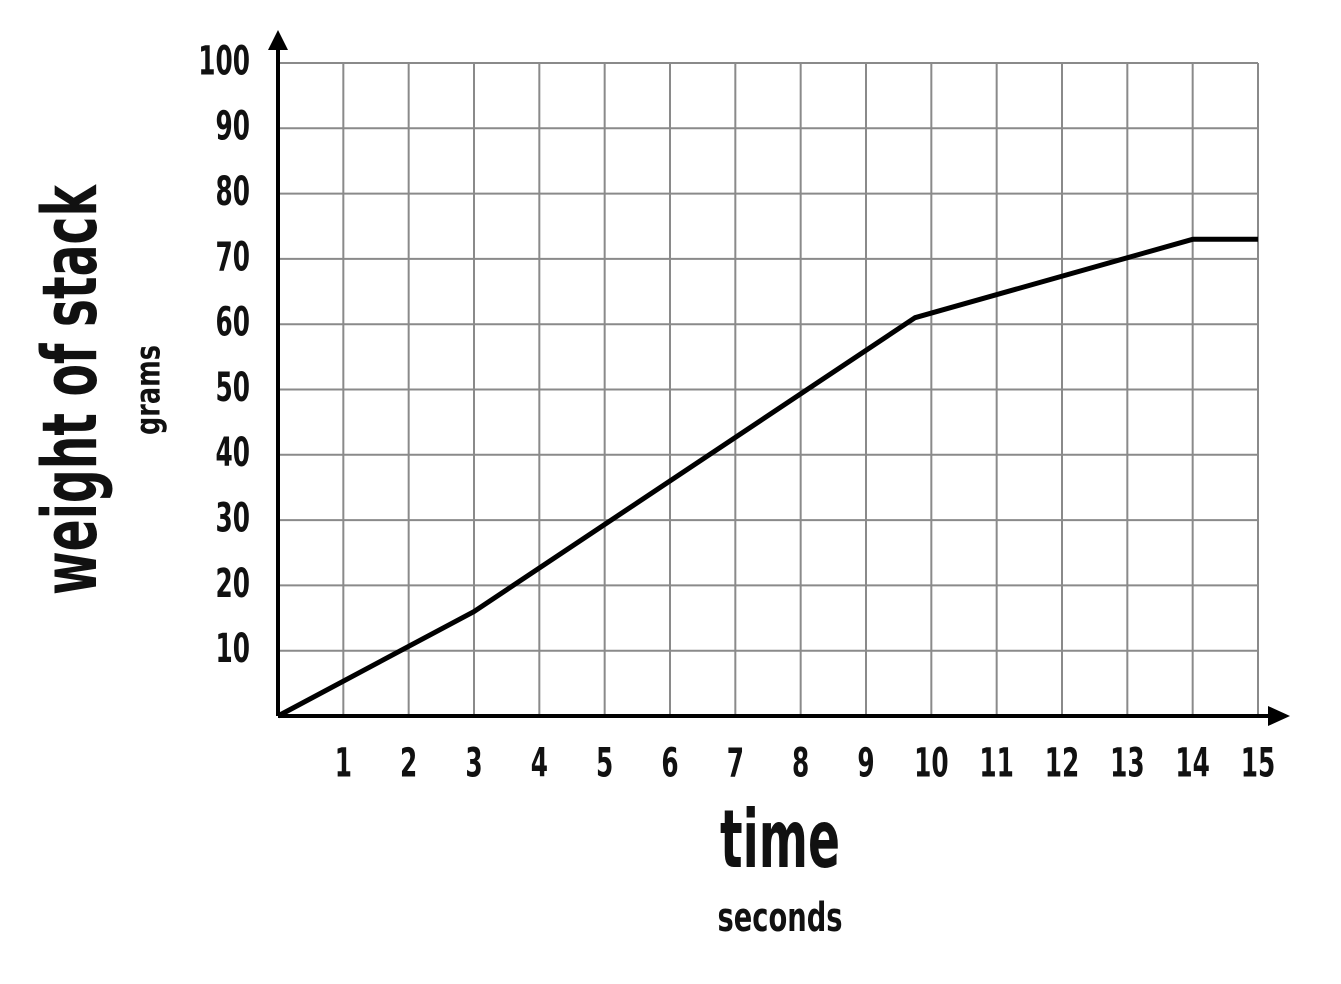 This screenshot has height=984, width=1341. What do you see at coordinates (232, 191) in the screenshot?
I see `y-tick-label: 80` at bounding box center [232, 191].